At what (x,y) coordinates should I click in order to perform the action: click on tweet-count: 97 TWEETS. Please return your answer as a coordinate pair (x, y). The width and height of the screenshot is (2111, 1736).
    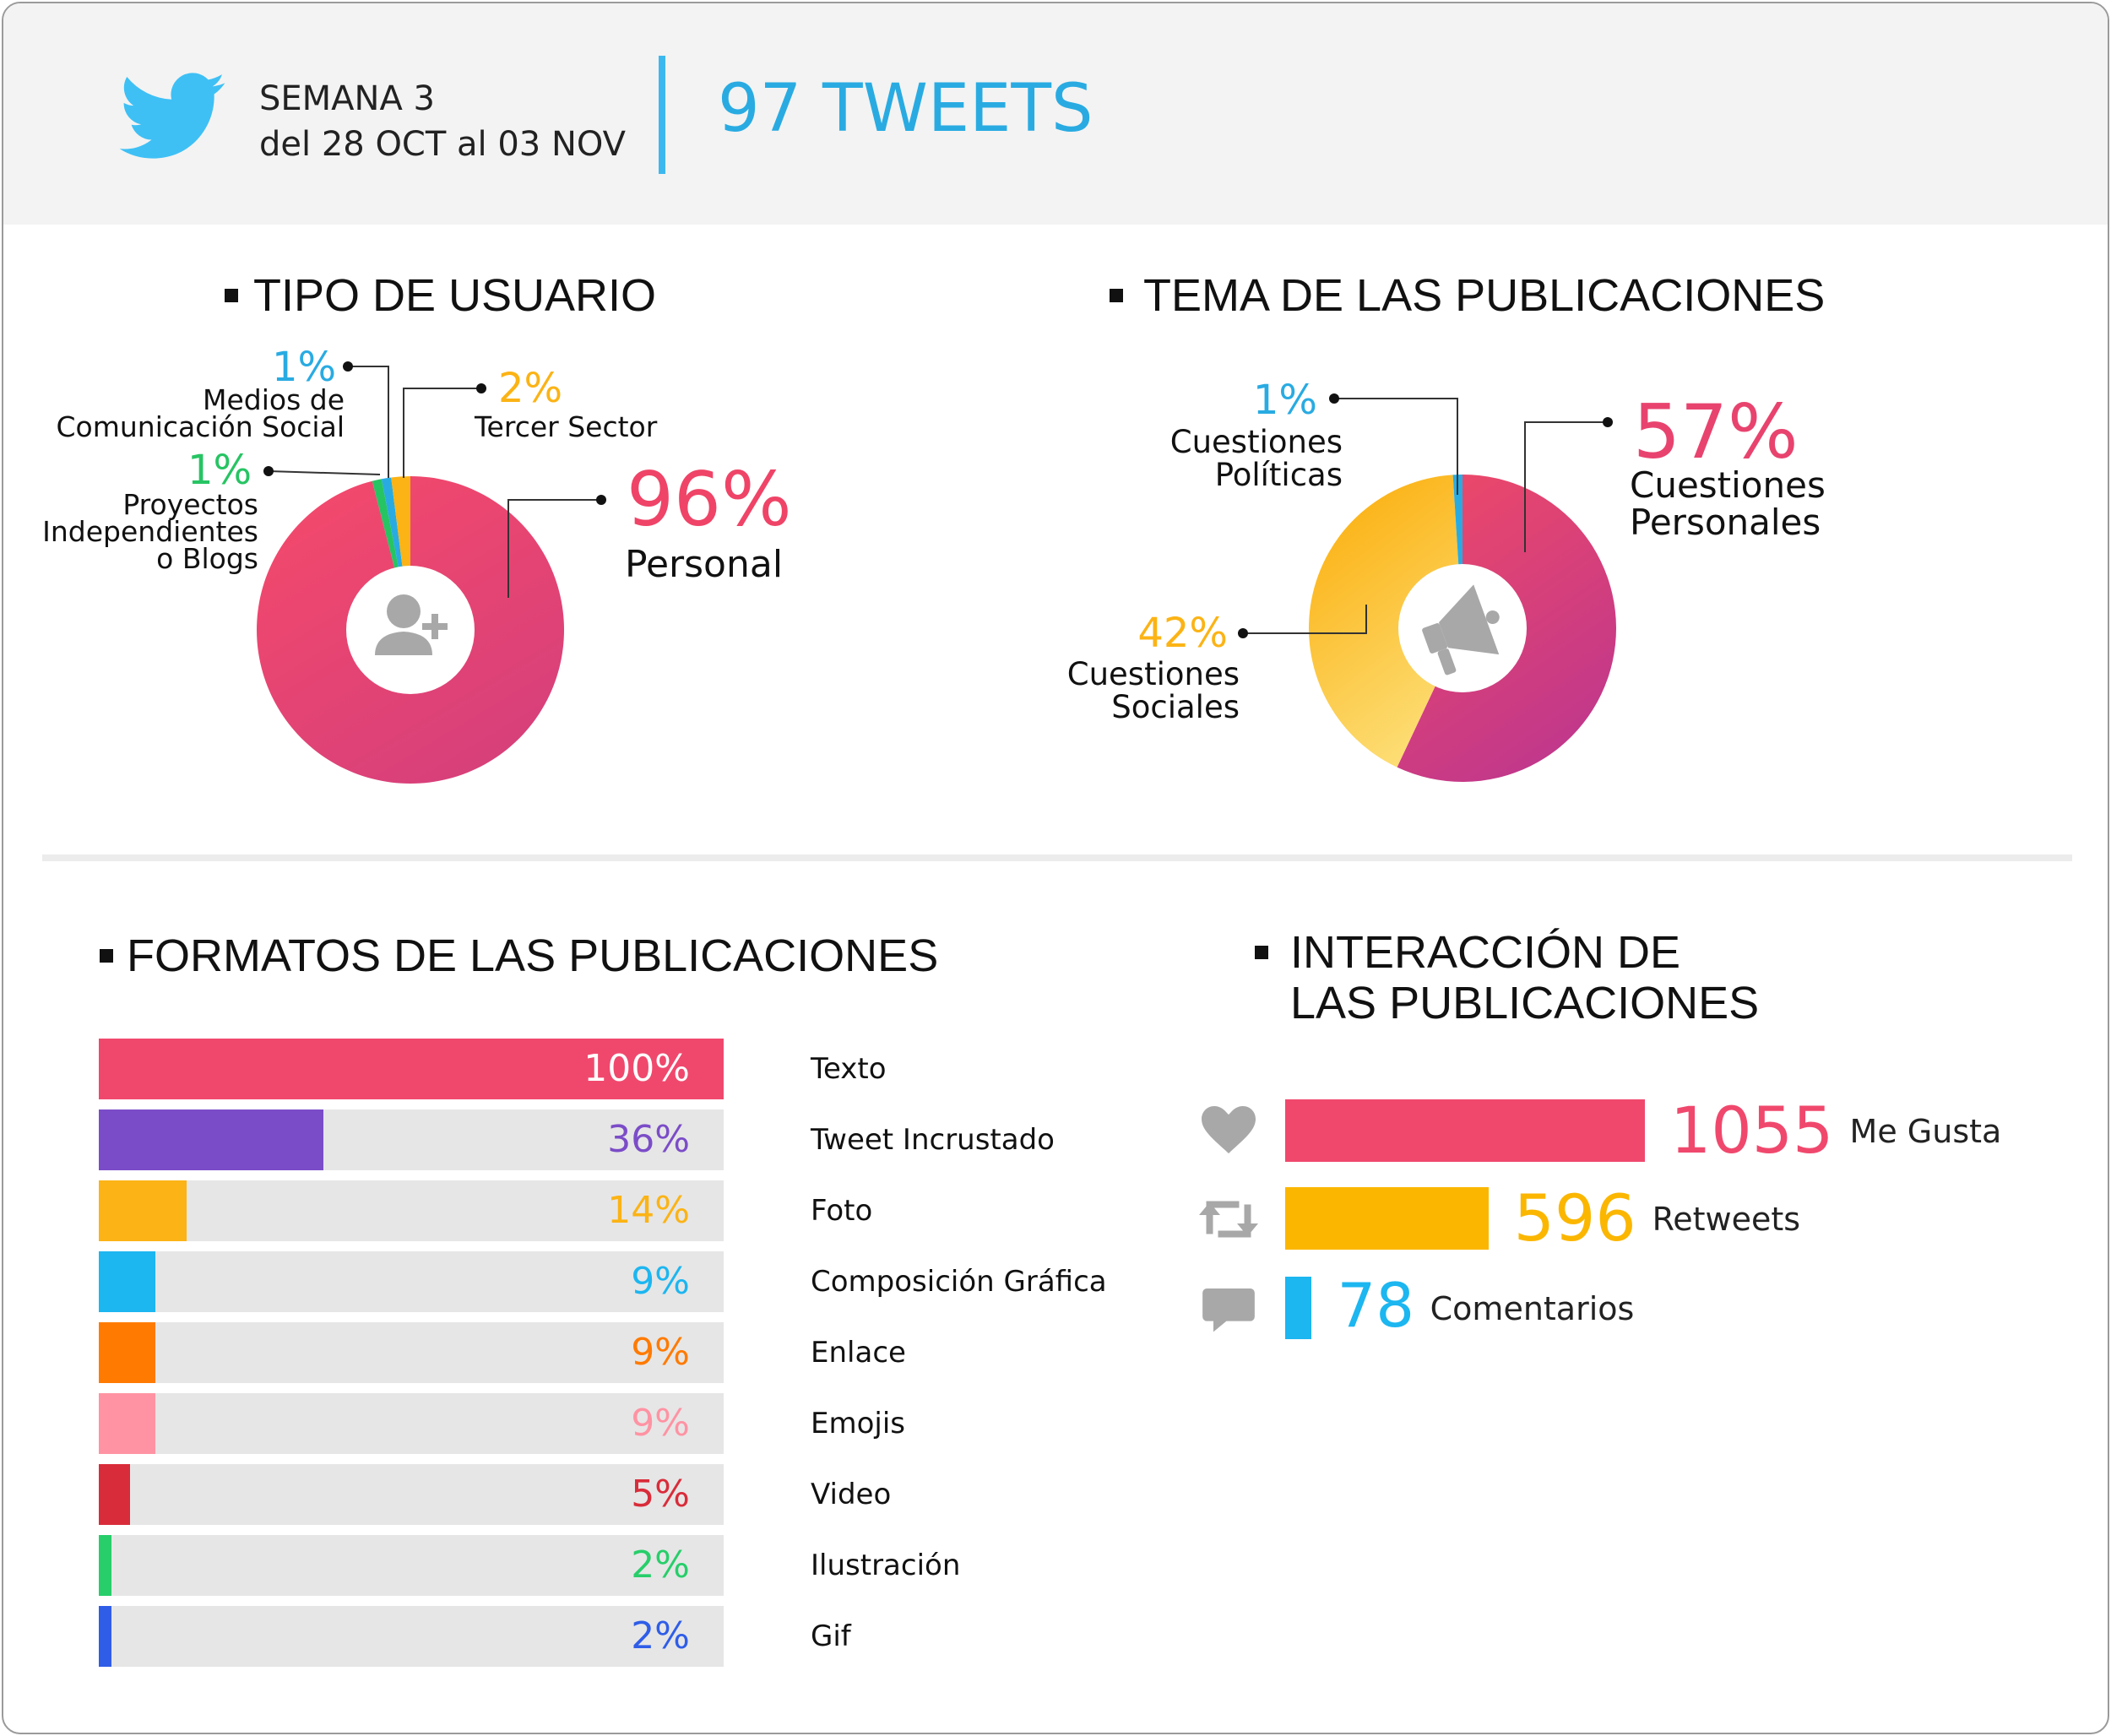
    Looking at the image, I should click on (905, 109).